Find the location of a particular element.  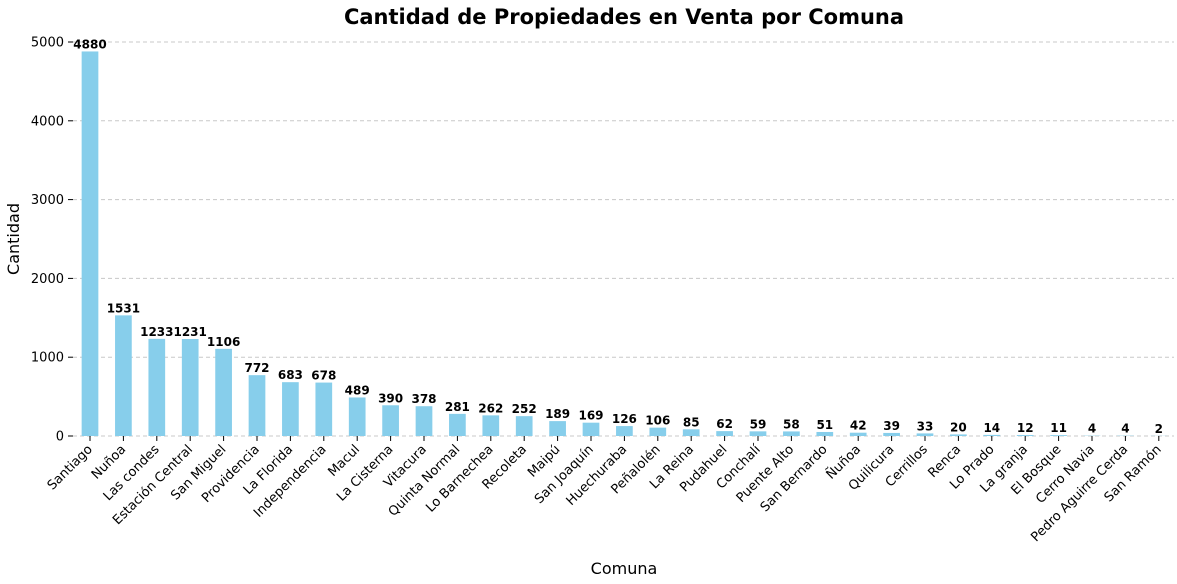

bar-value-label: 1106 is located at coordinates (223, 342).